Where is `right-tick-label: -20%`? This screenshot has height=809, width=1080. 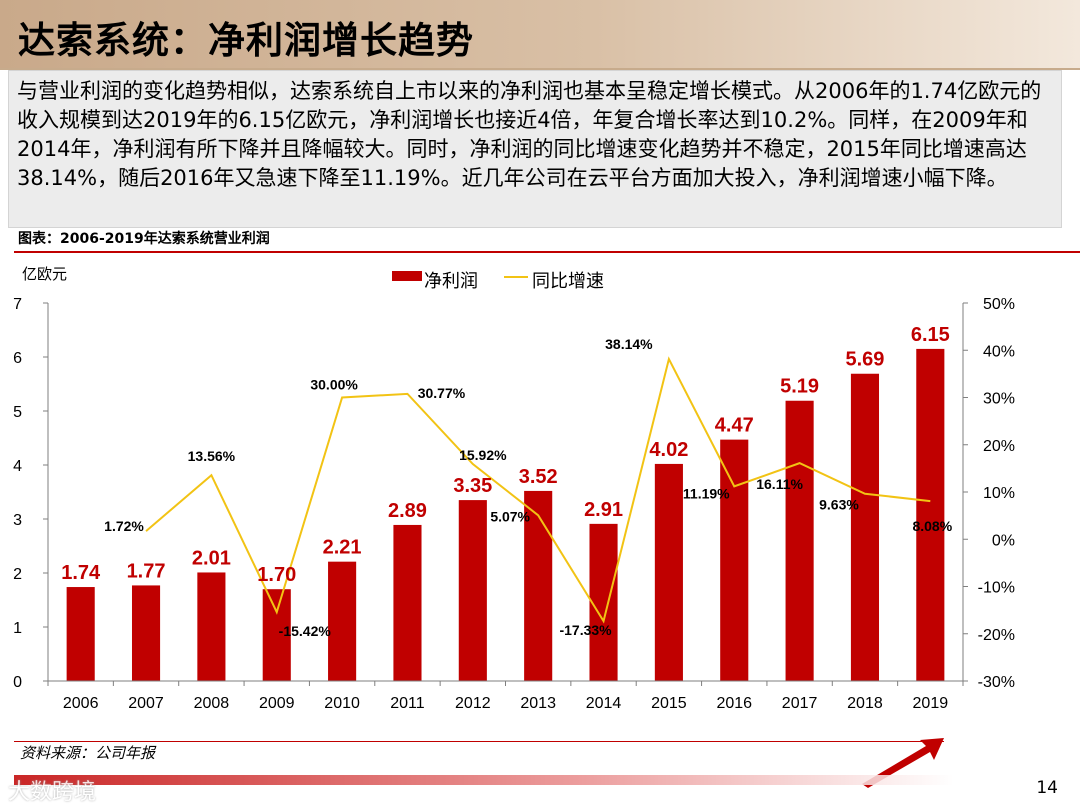 right-tick-label: -20% is located at coordinates (996, 635).